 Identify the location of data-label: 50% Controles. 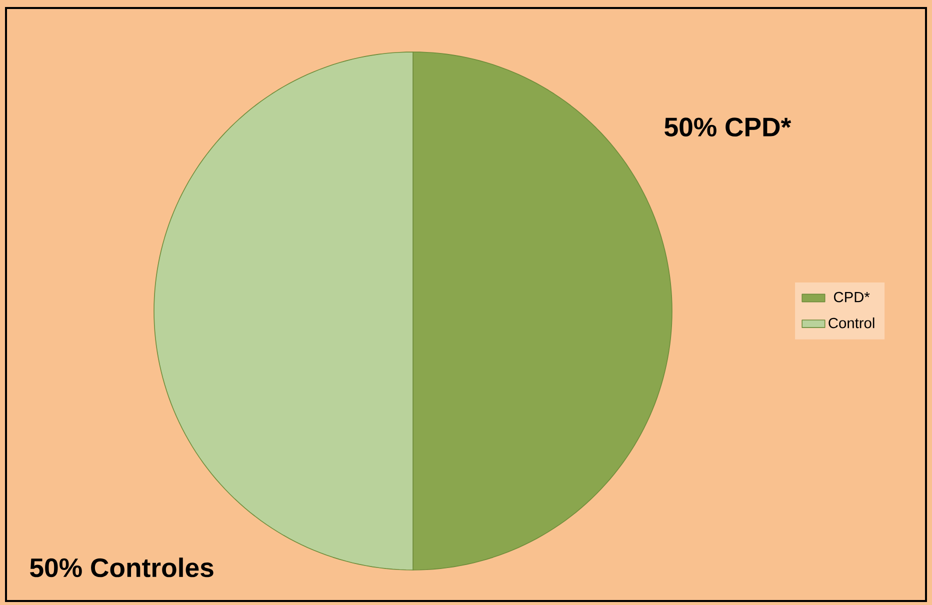
(122, 568).